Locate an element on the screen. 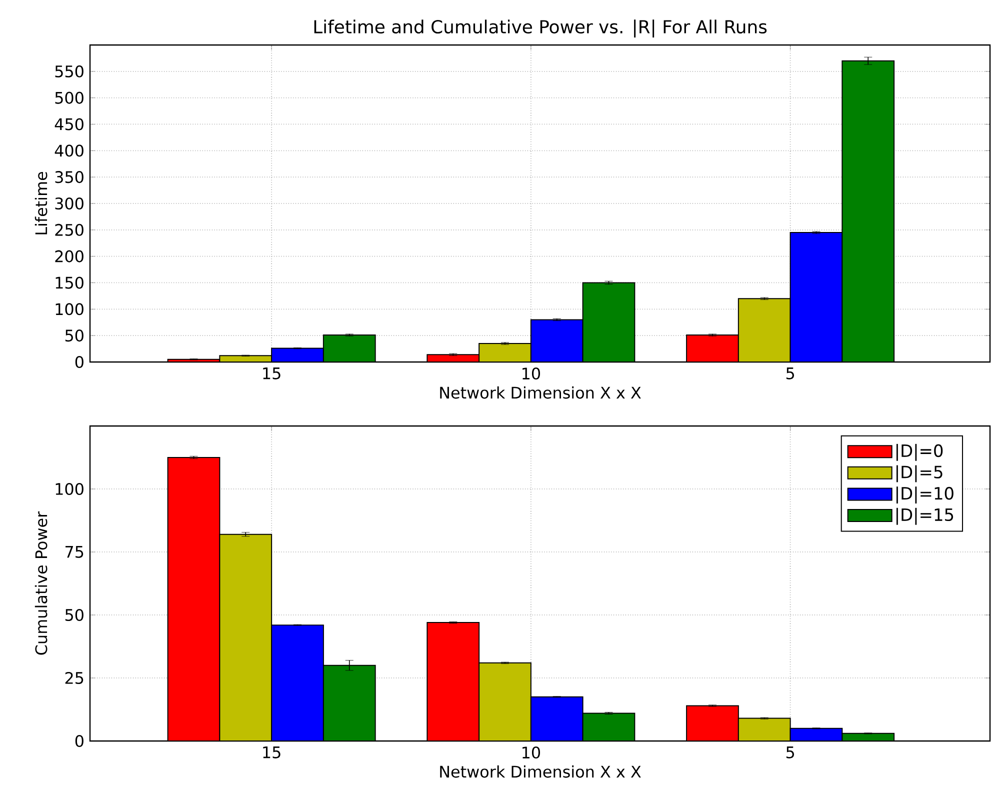  y-tick-label: 300 is located at coordinates (69, 203).